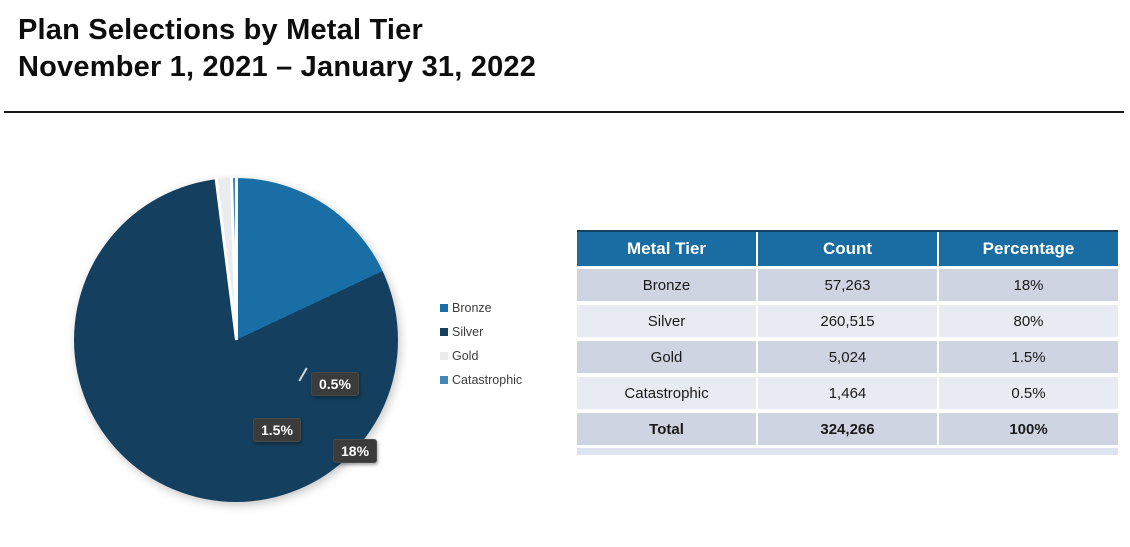 This screenshot has width=1130, height=547. I want to click on chart-legend: Bronze Silver Gold Catastrophic, so click(481, 344).